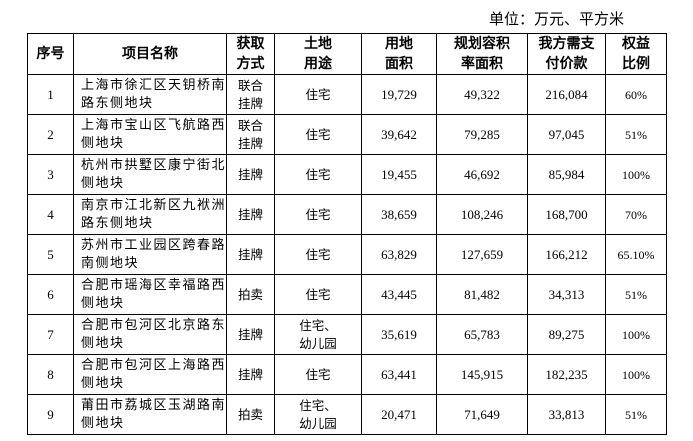 This screenshot has width=693, height=441. I want to click on column-header-label: 用地面积, so click(399, 54).